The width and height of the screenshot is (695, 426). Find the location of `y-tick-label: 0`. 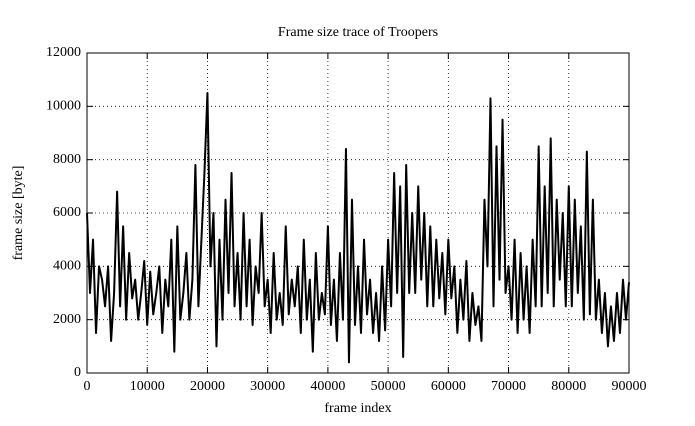

y-tick-label: 0 is located at coordinates (77, 372).